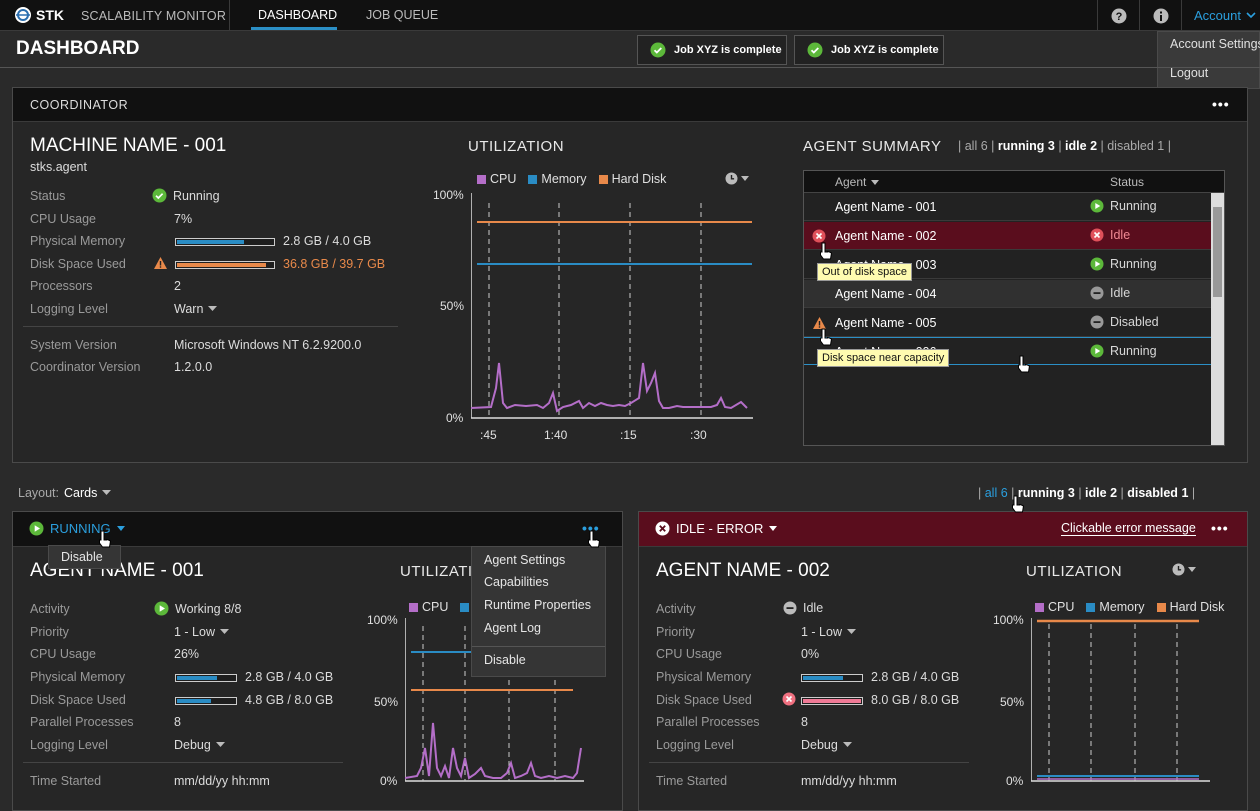  Describe the element at coordinates (61, 286) in the screenshot. I see `processors-label: Processors` at that location.